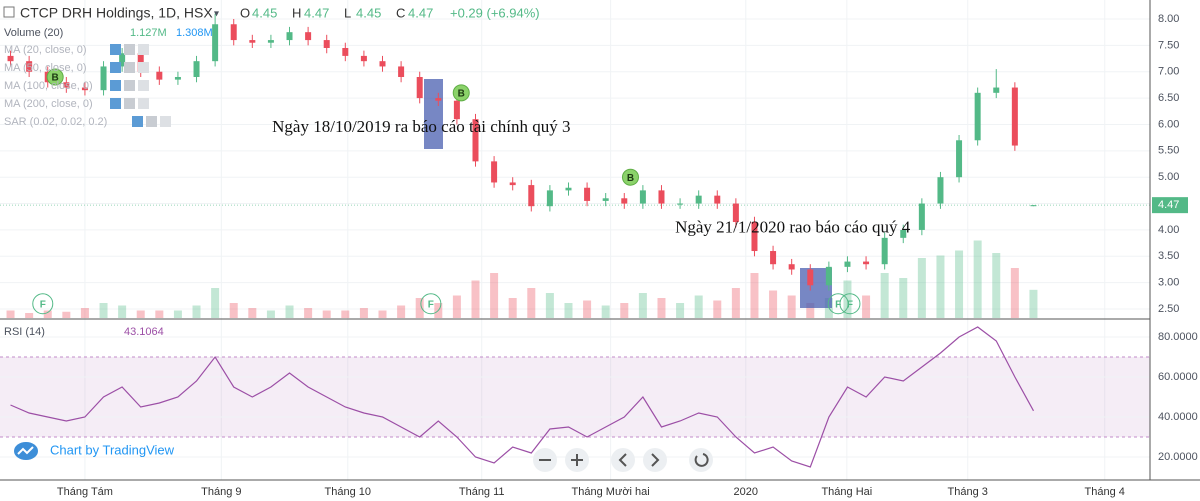 The image size is (1200, 501). I want to click on y-tick-label: 5.50, so click(1168, 151).